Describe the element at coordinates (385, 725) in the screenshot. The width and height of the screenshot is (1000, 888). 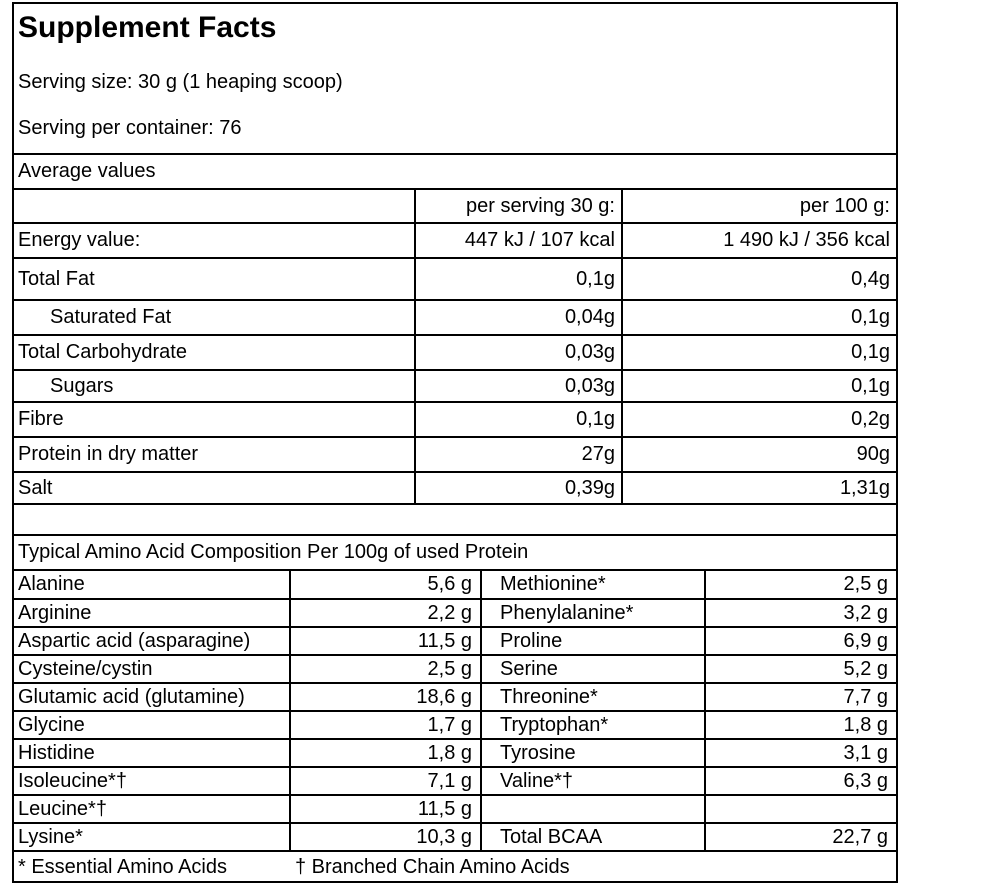
I see `amino-value: 1,7 g` at that location.